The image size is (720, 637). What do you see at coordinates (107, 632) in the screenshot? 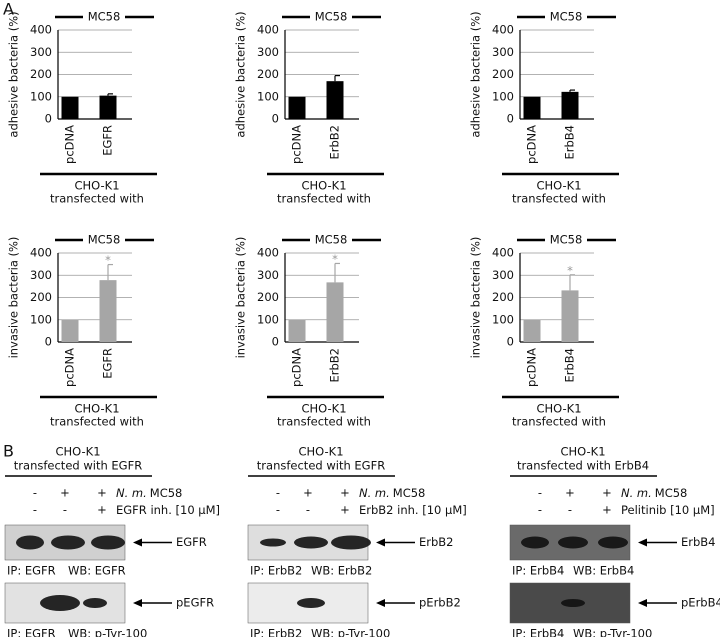
I see `blot-wb: WB: p-Tyr-100` at bounding box center [107, 632].